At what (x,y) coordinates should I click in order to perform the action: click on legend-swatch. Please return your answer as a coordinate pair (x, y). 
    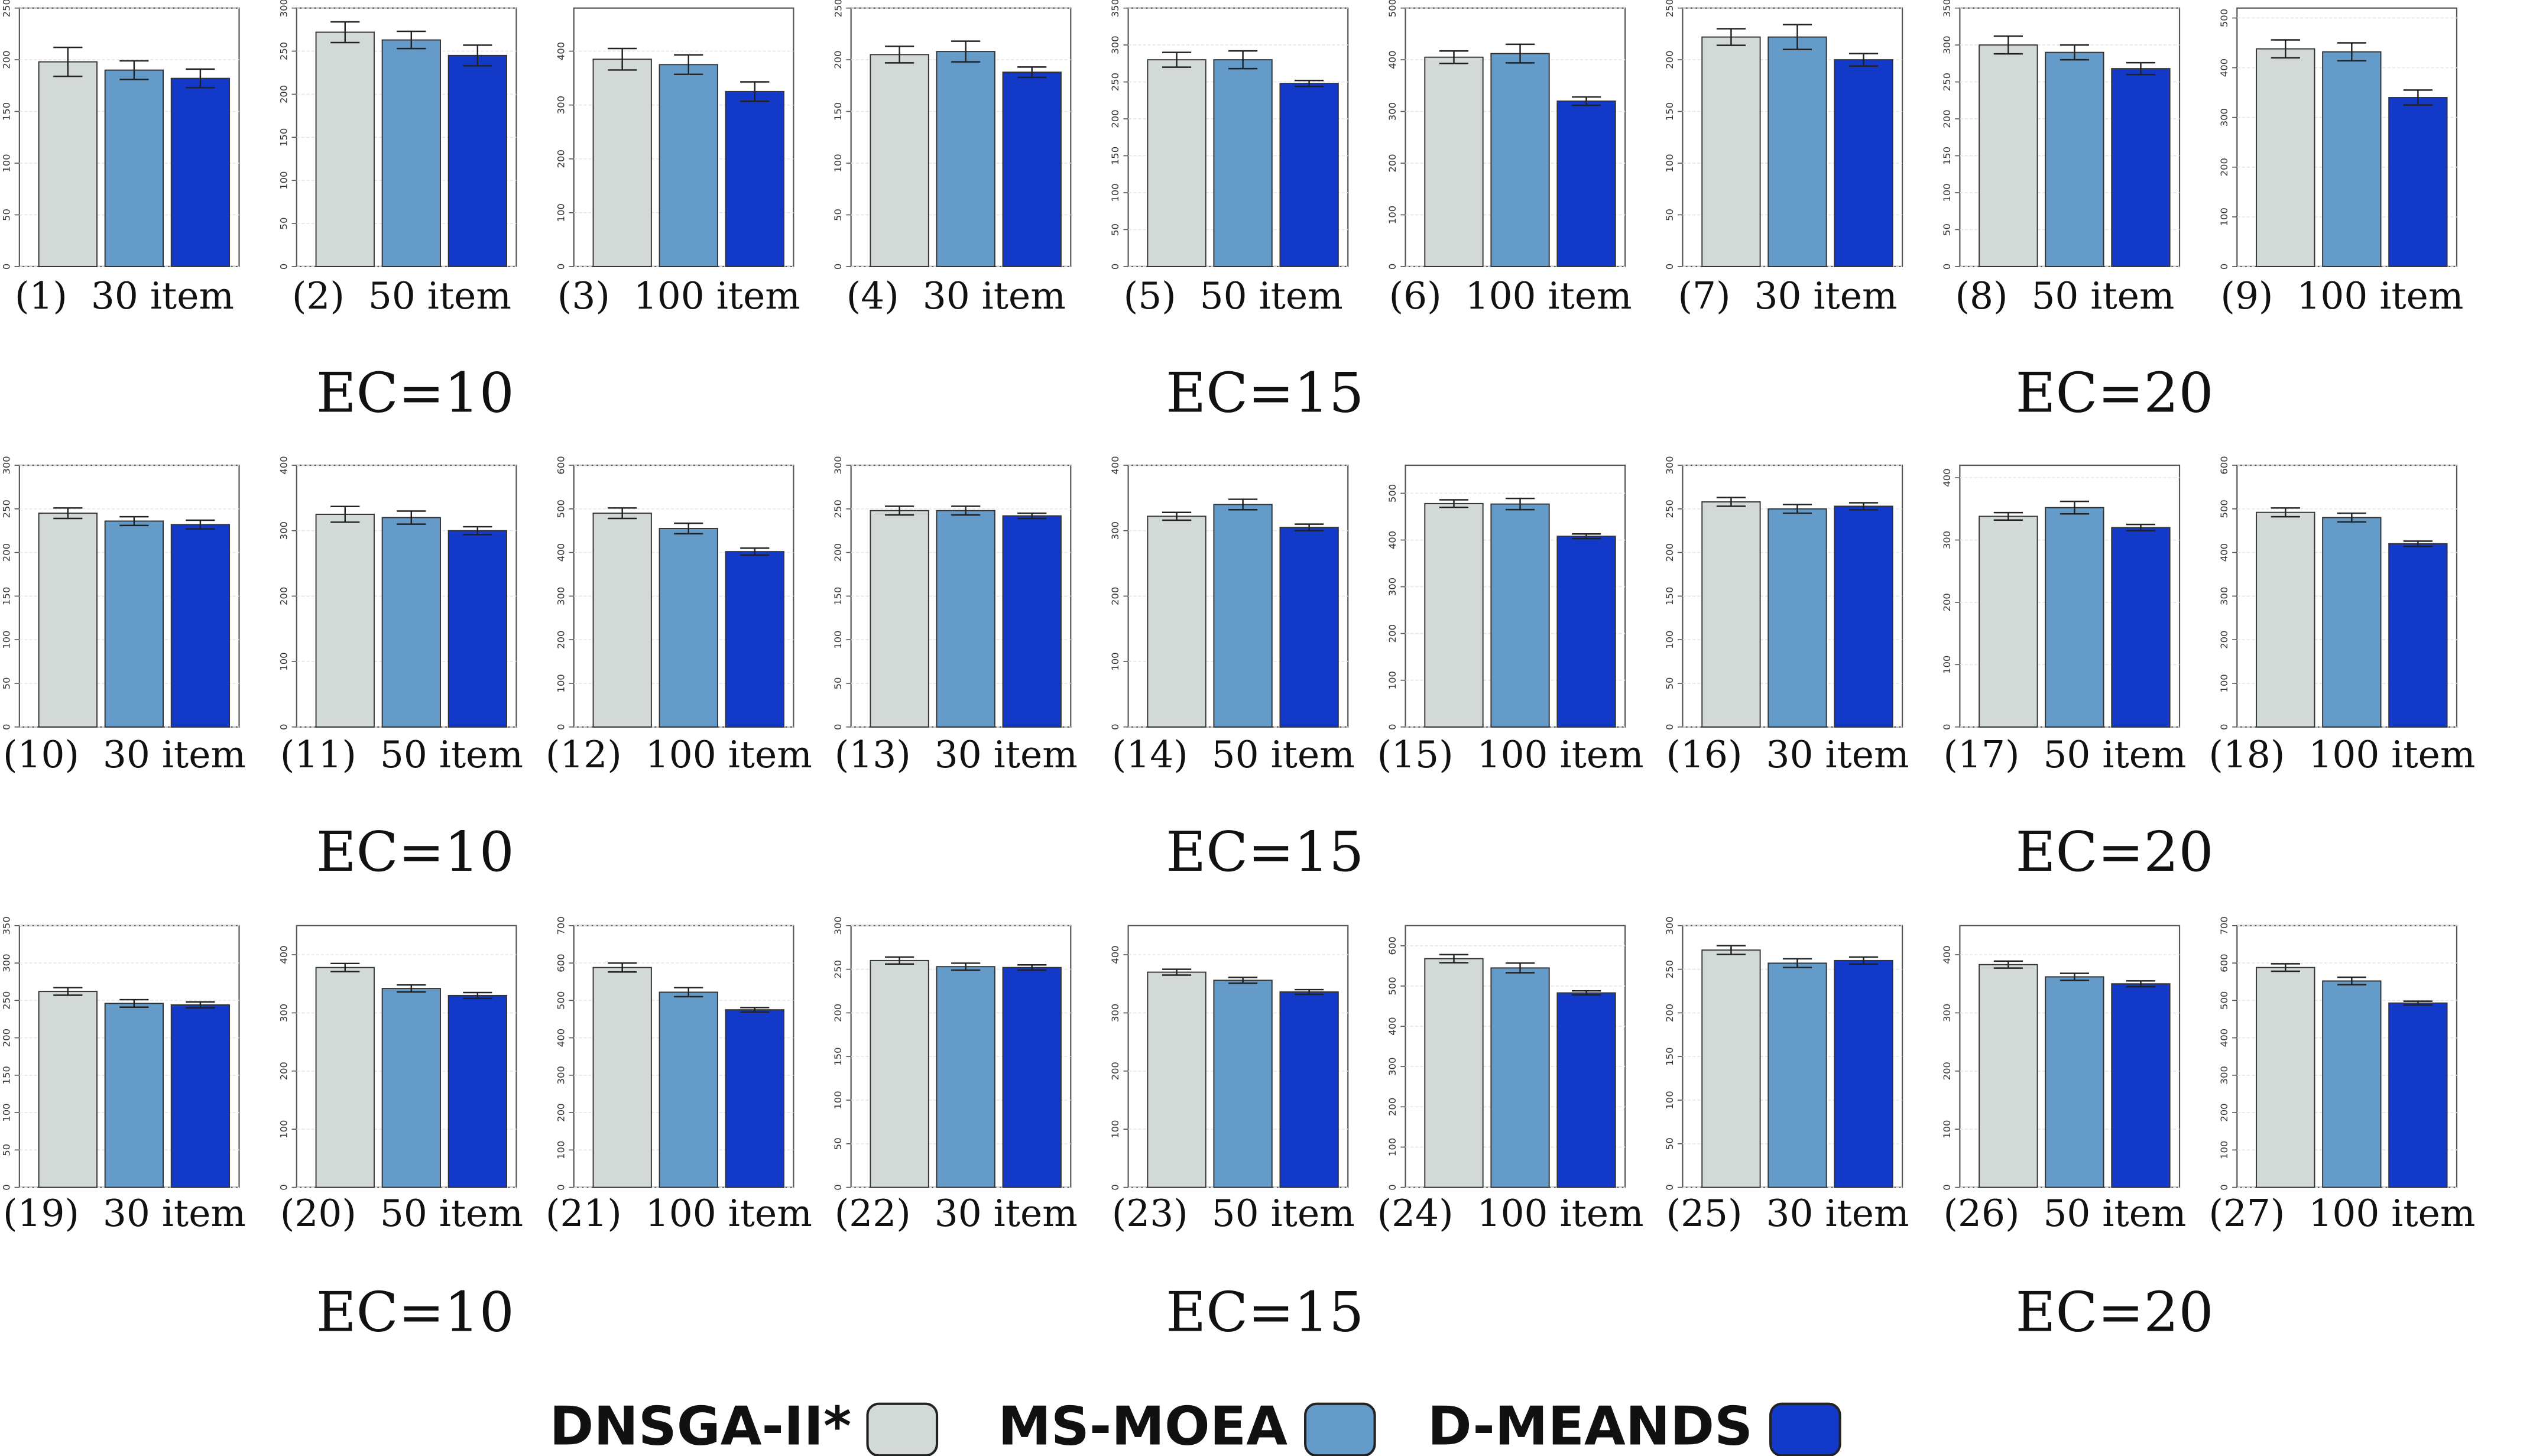
    Looking at the image, I should click on (1805, 1429).